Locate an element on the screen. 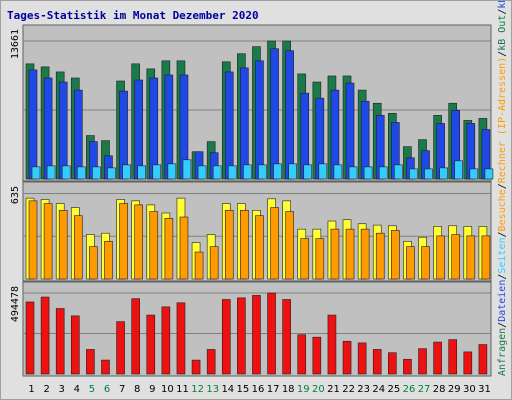 The height and width of the screenshot is (400, 512). day-label: 9 is located at coordinates (152, 389).